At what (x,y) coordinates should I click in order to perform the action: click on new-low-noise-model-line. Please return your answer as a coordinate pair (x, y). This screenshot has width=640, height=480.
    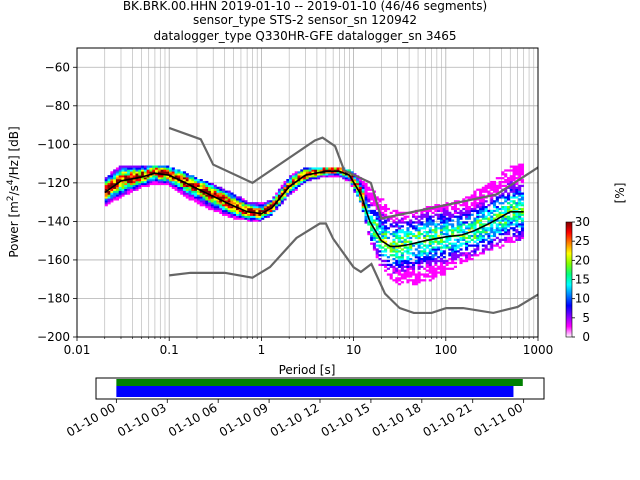
    Looking at the image, I should click on (354, 268).